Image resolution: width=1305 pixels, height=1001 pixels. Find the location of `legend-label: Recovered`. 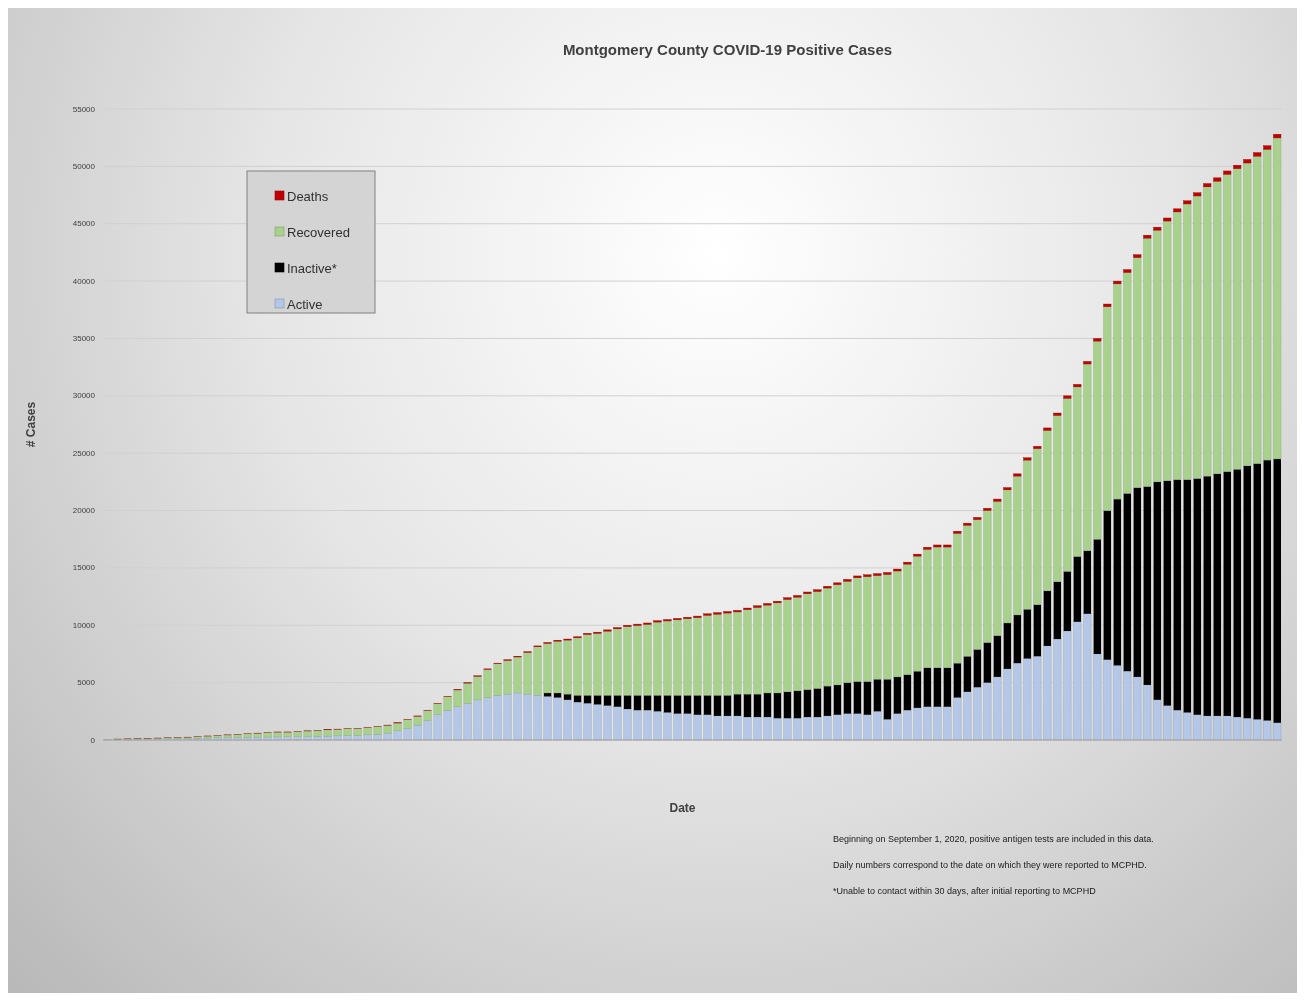

legend-label: Recovered is located at coordinates (318, 232).